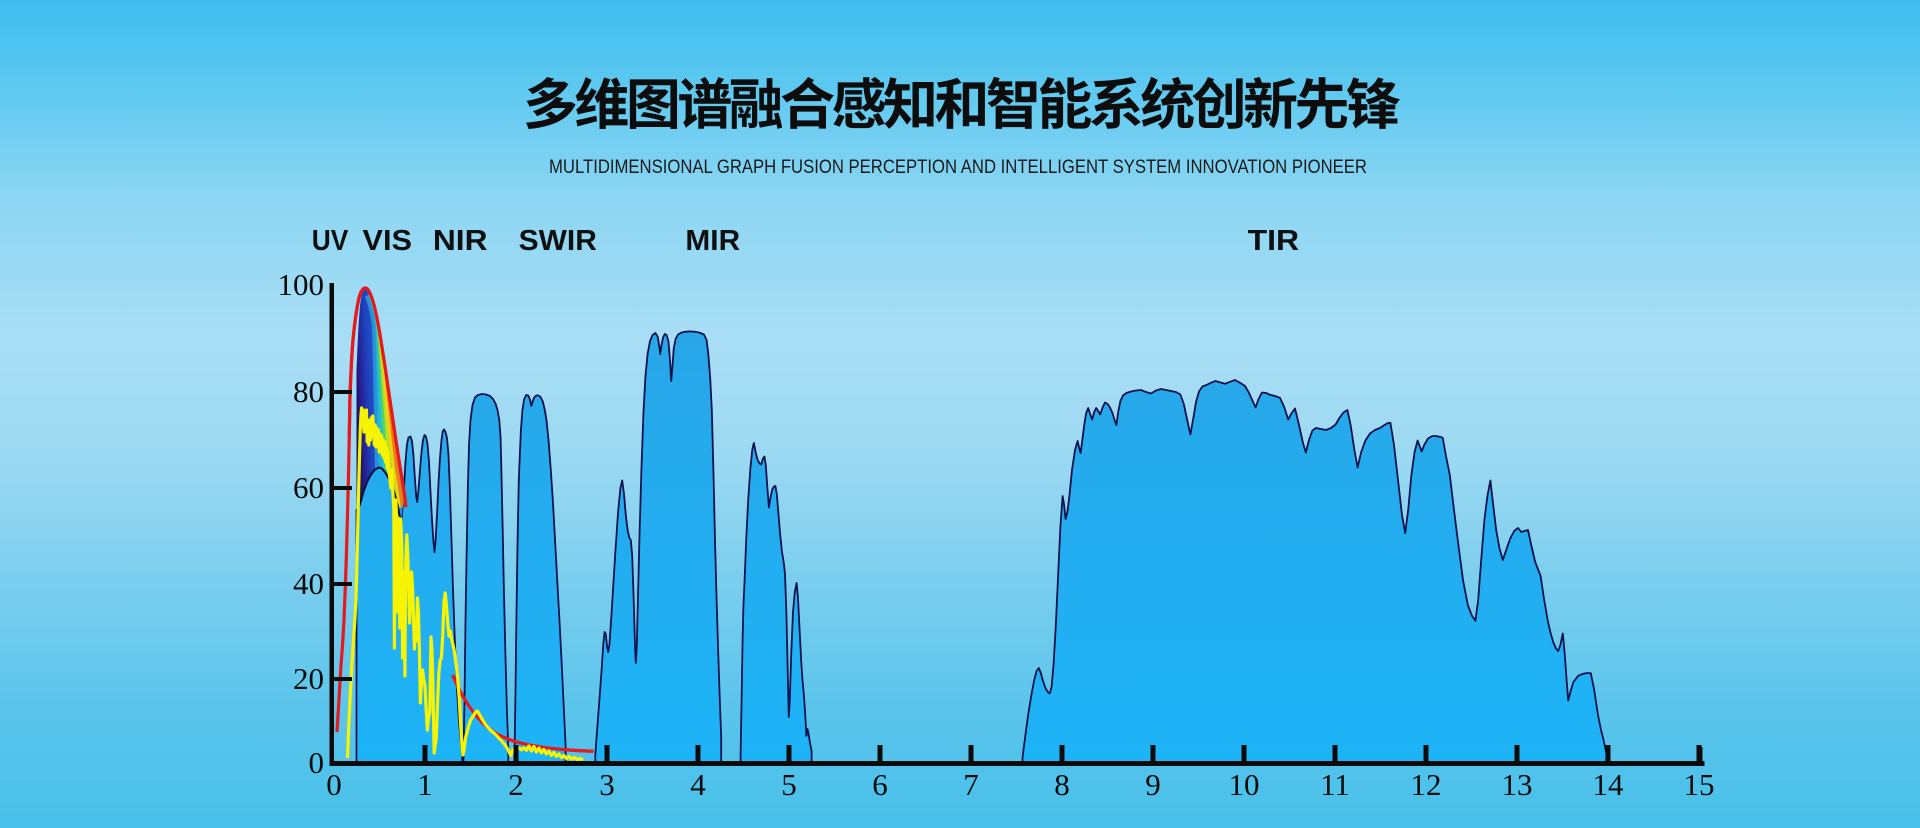  Describe the element at coordinates (971, 784) in the screenshot. I see `svg-text: 7` at that location.